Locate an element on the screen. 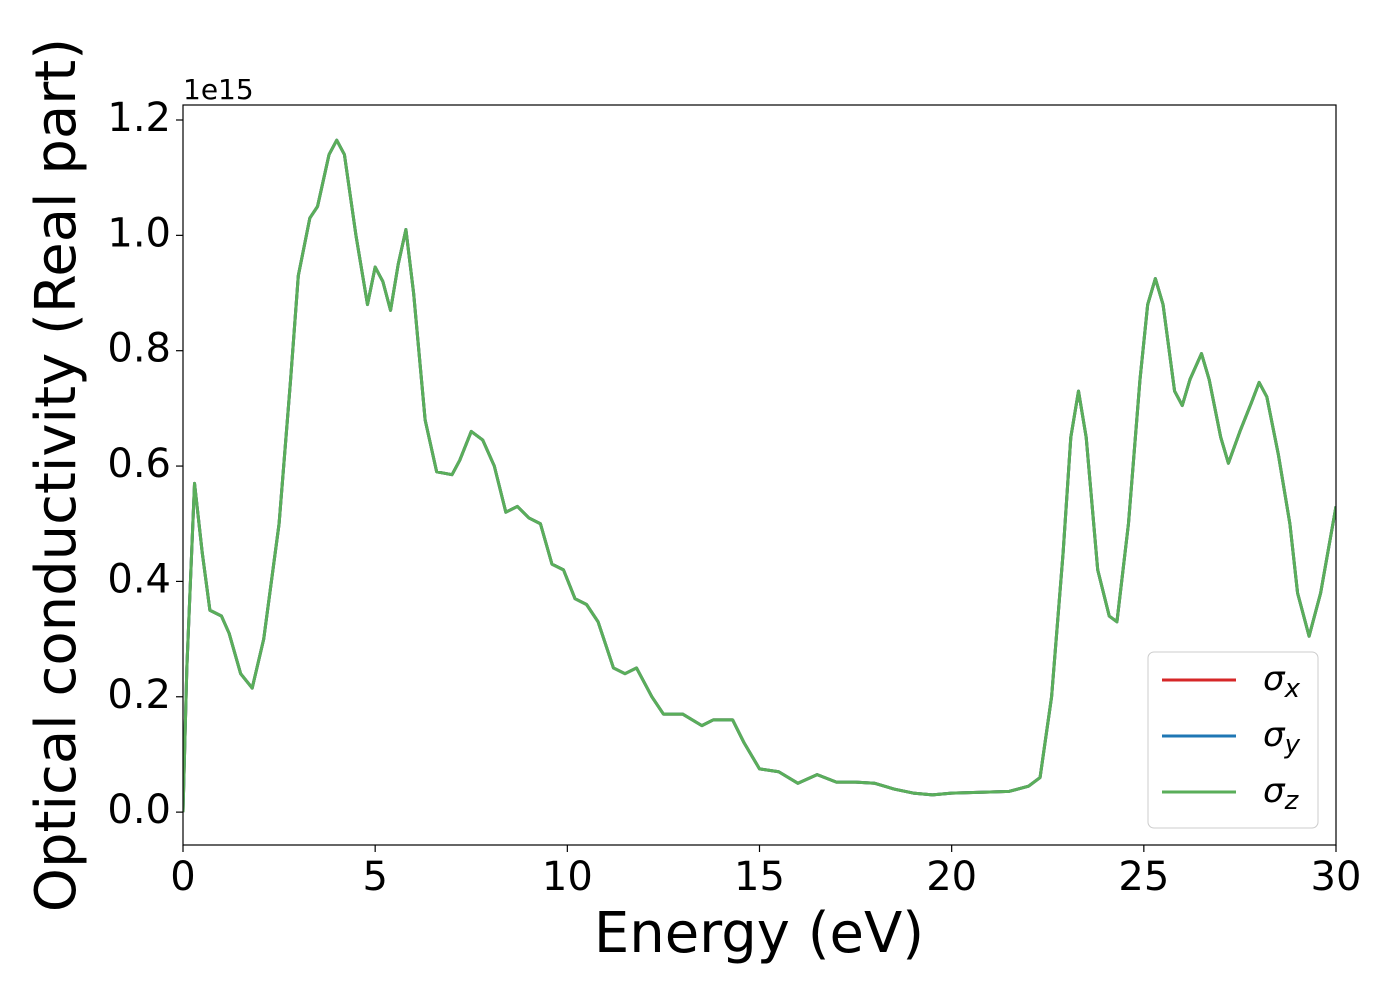 Image resolution: width=1400 pixels, height=1000 pixels. y-axis-label: Optical conductivity (Real part) is located at coordinates (56, 475).